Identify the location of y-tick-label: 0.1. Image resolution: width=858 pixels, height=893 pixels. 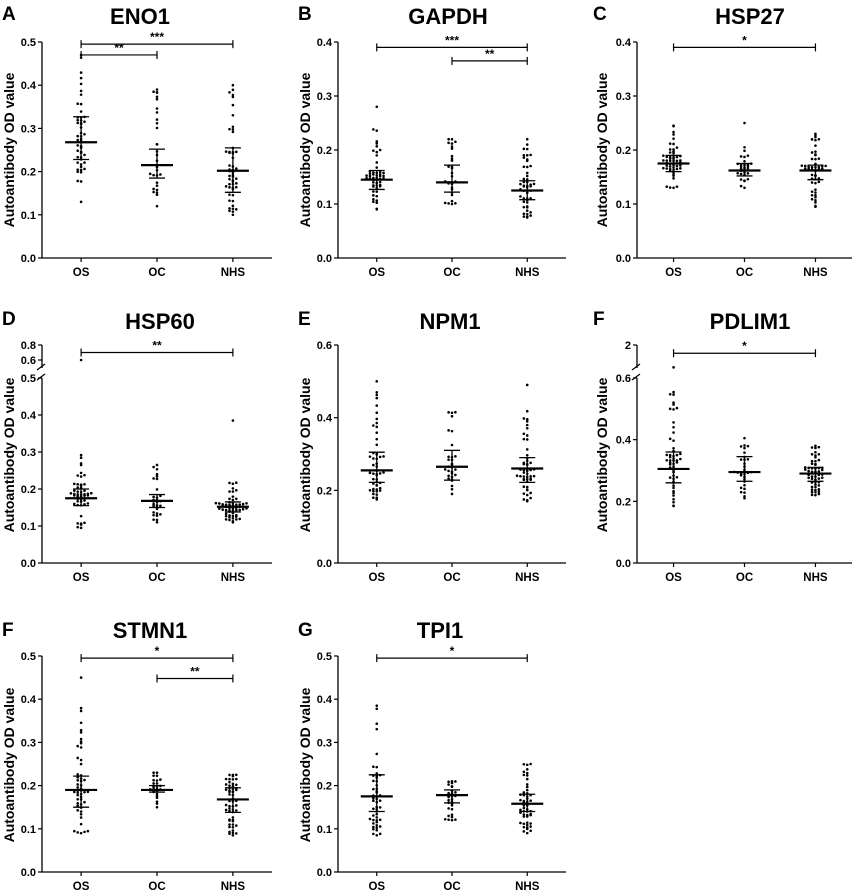
(324, 830).